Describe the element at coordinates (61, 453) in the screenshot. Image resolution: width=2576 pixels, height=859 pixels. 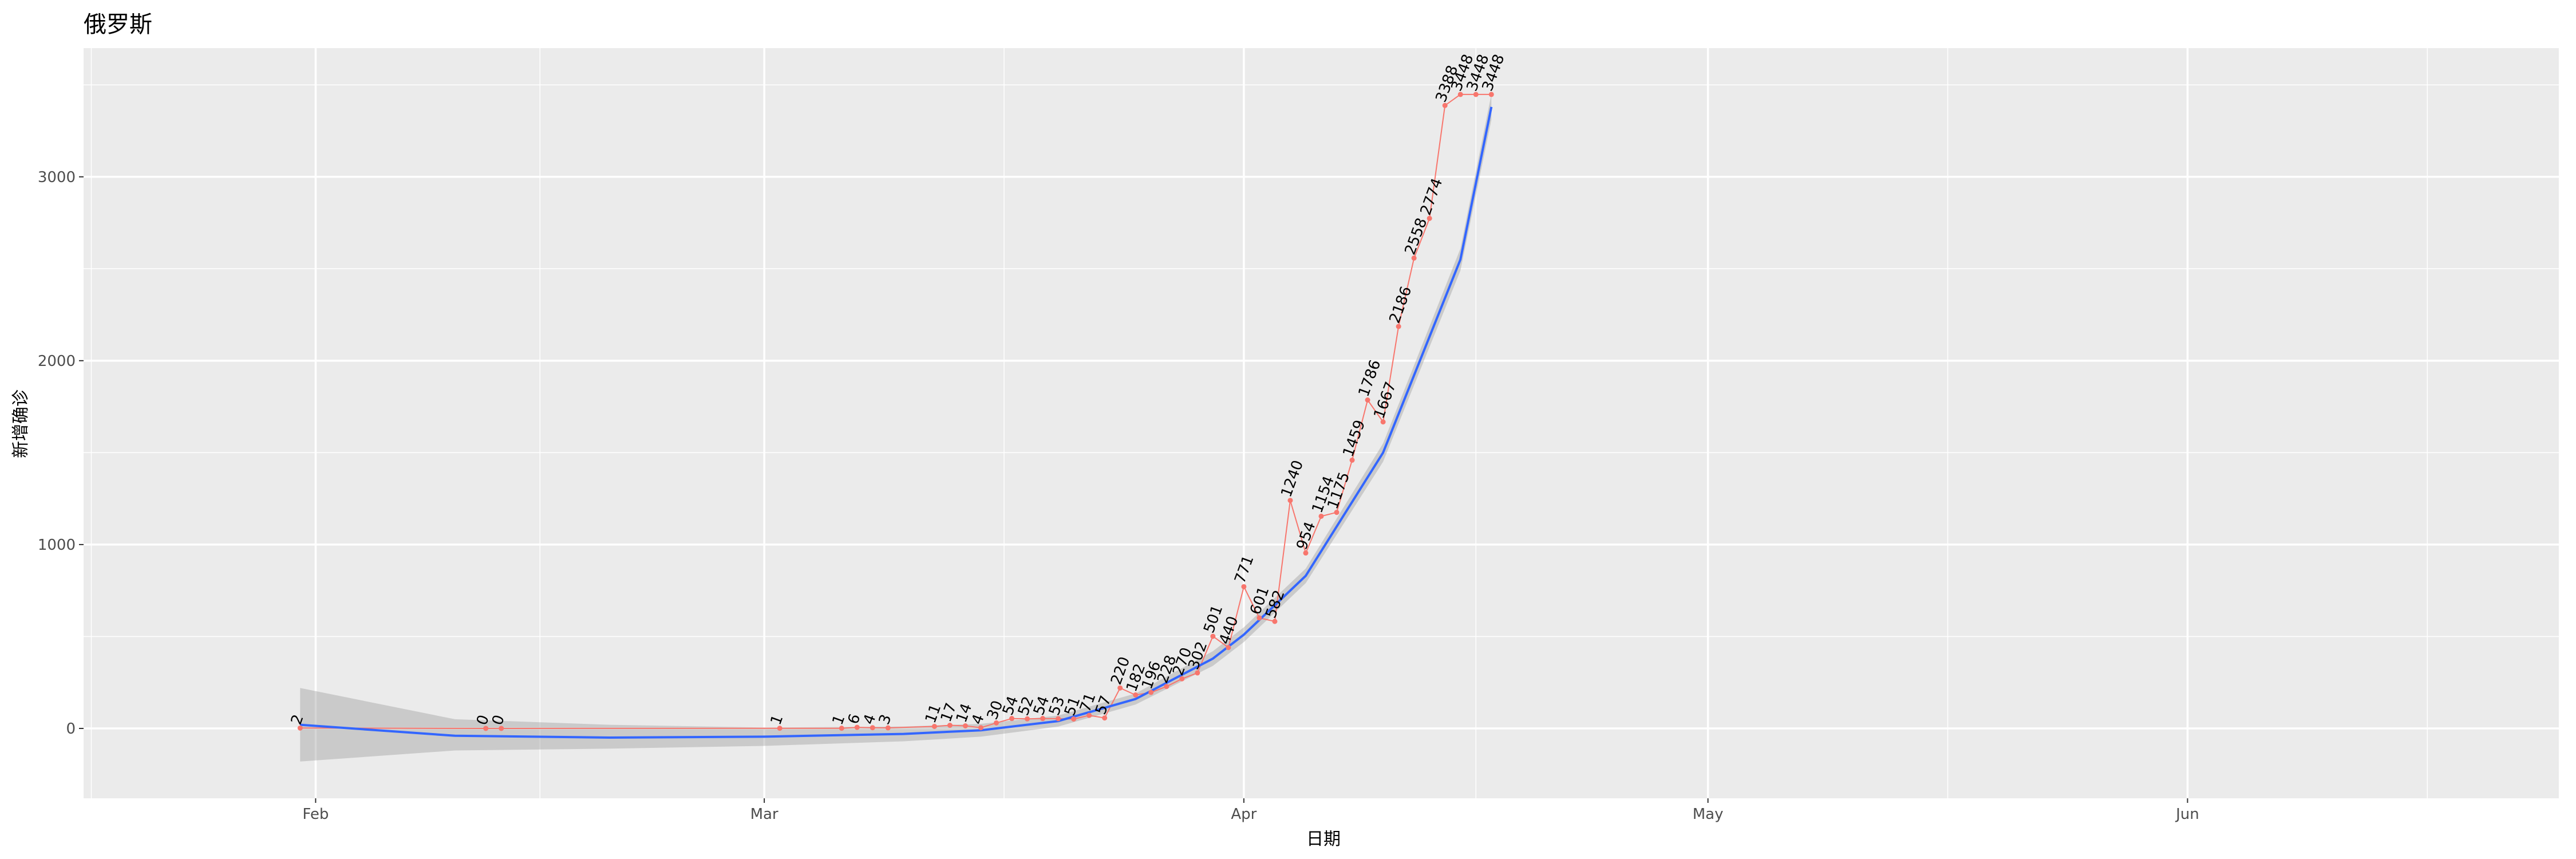
I see `y-axis-ticks: 0 1000 2000 3000` at that location.